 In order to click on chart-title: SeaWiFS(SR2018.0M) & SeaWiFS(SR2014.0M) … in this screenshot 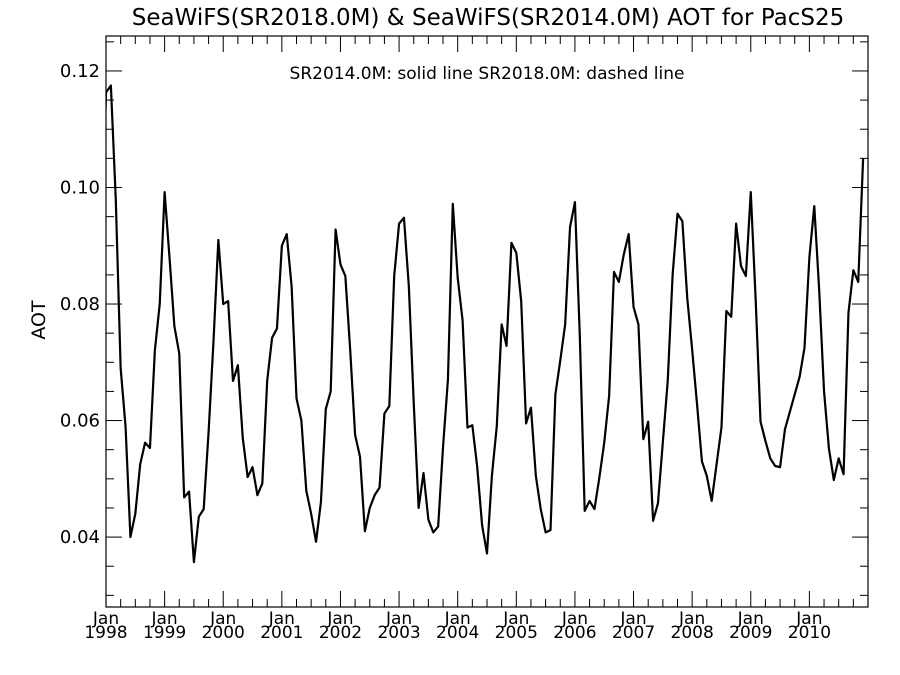, I will do `click(488, 18)`.